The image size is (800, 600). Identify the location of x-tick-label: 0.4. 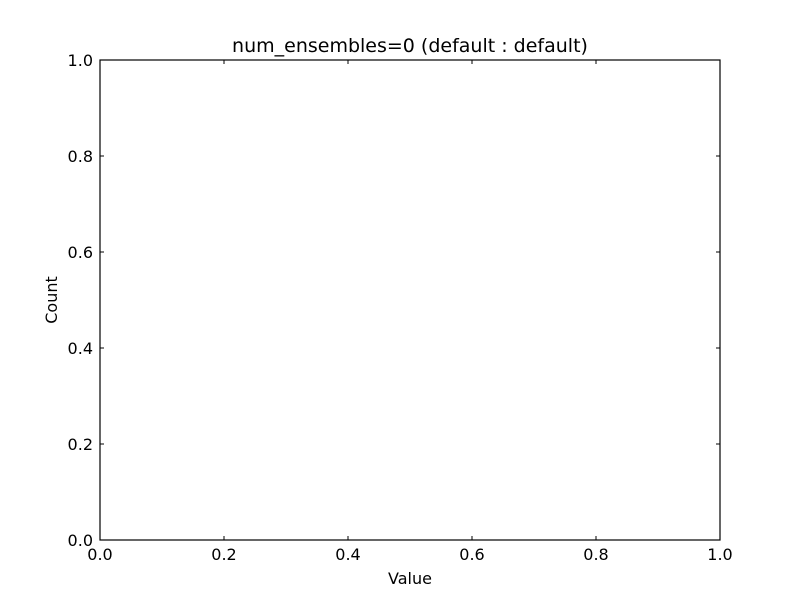
(347, 554).